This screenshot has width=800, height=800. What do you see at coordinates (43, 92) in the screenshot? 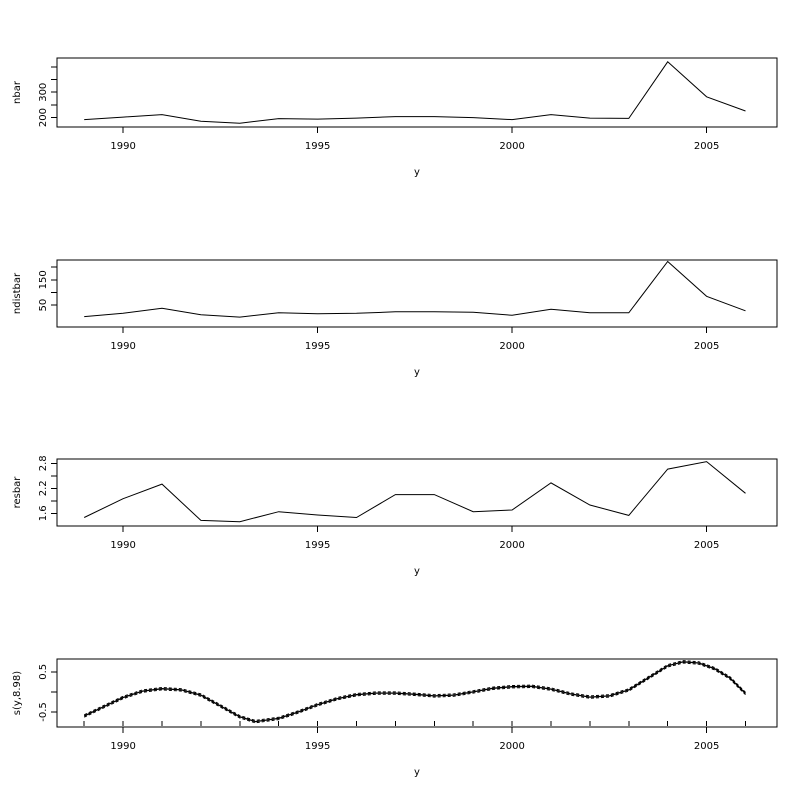
I see `y-tick-label: 300` at bounding box center [43, 92].